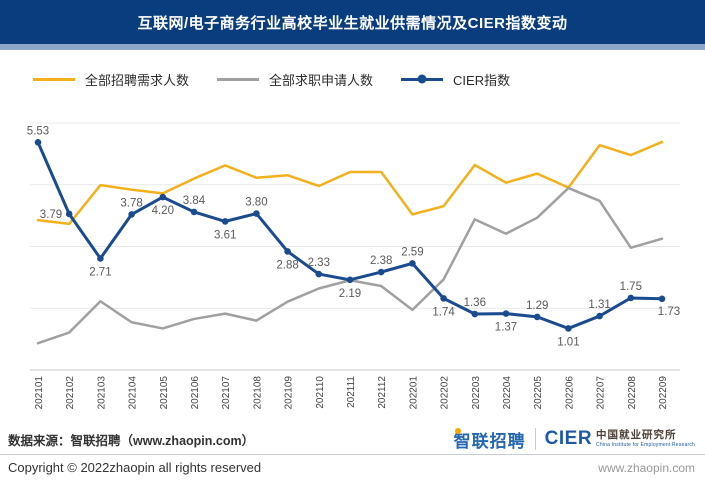  What do you see at coordinates (568, 342) in the screenshot?
I see `cier-data-label: 1.01` at bounding box center [568, 342].